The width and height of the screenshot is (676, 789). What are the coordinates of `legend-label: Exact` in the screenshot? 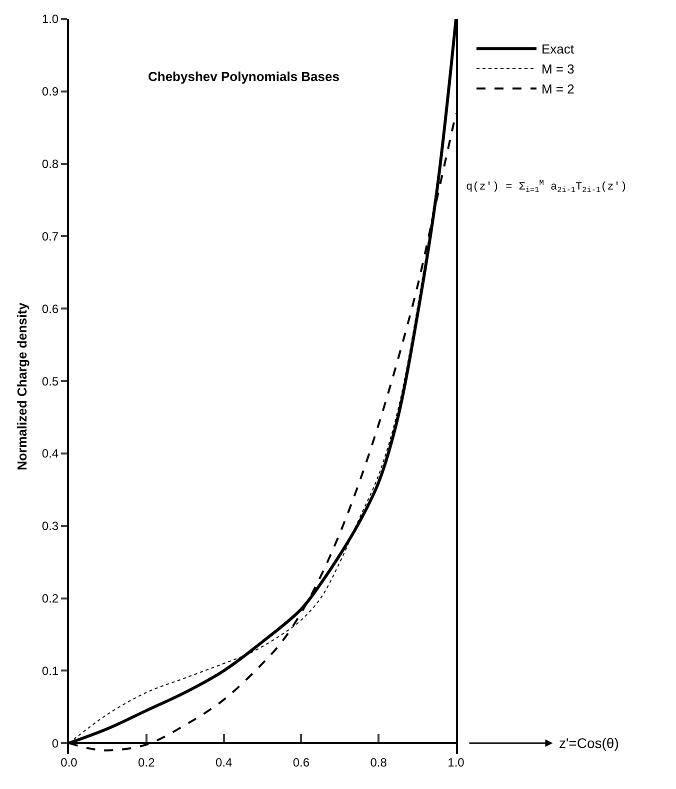 It's located at (557, 49).